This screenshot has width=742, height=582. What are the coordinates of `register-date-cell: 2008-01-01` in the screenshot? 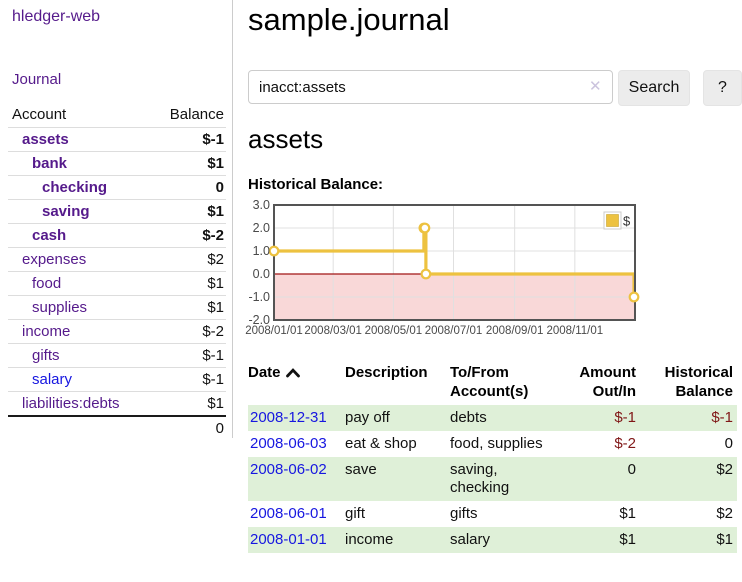 It's located at (296, 540).